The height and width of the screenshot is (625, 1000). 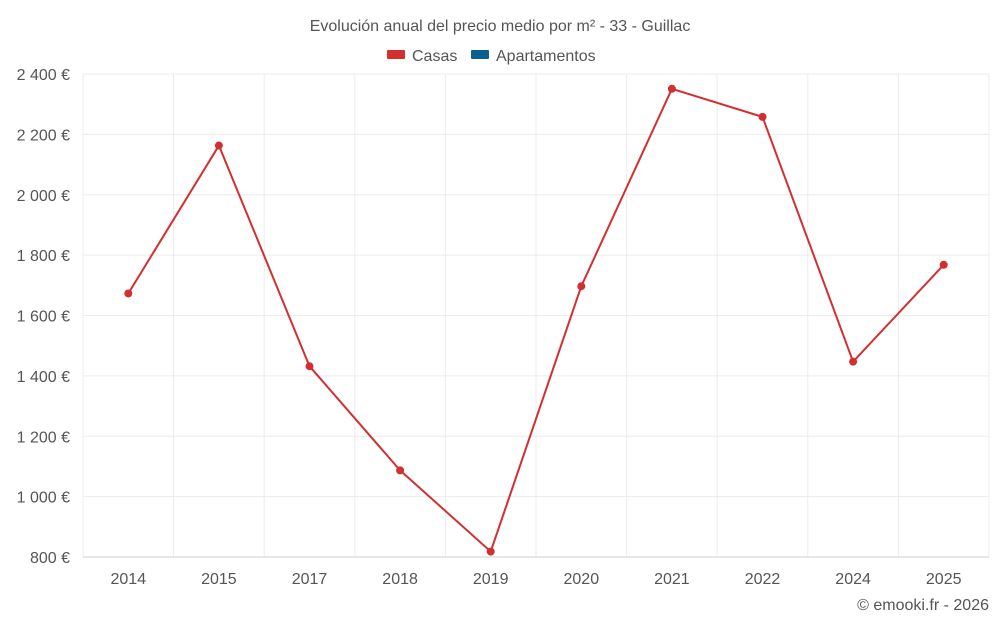 I want to click on y-tick-label: 2 400 €, so click(x=43, y=75).